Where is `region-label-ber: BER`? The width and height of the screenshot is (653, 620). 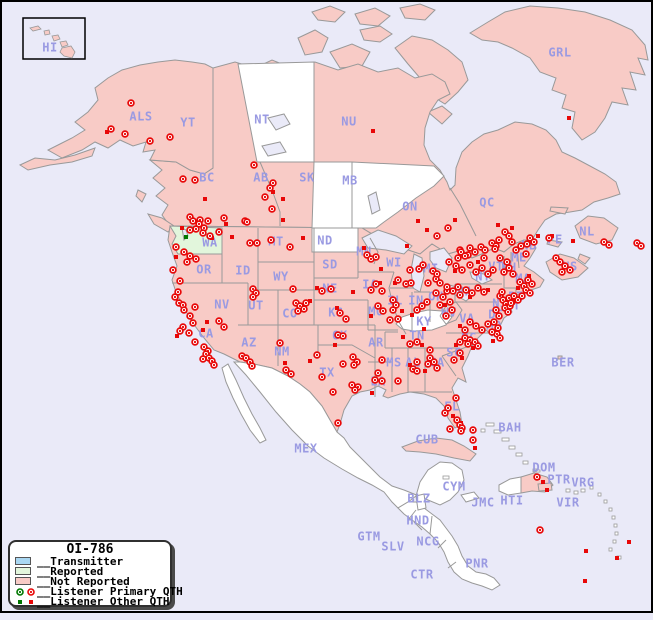
region-label-ber: BER is located at coordinates (562, 363).